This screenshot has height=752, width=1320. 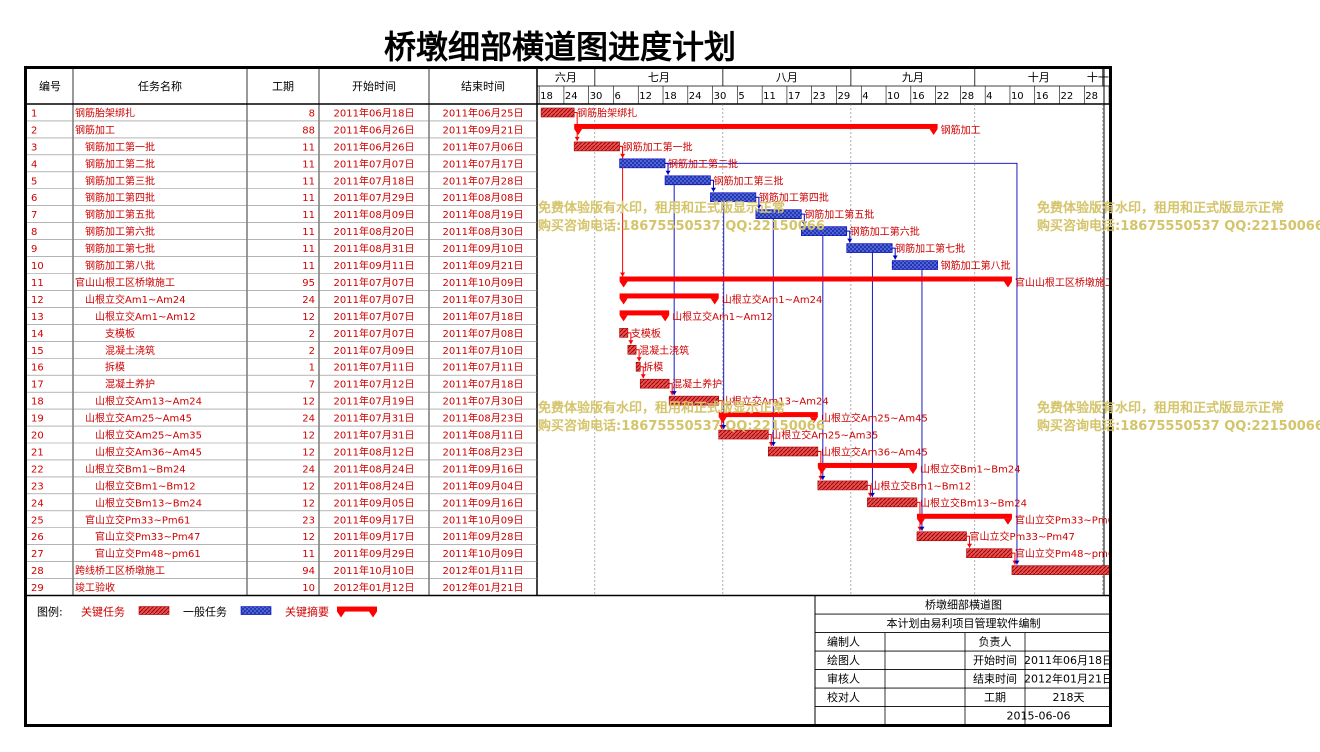 I want to click on task-name: 官山立交Pm48~pm61, so click(x=148, y=553).